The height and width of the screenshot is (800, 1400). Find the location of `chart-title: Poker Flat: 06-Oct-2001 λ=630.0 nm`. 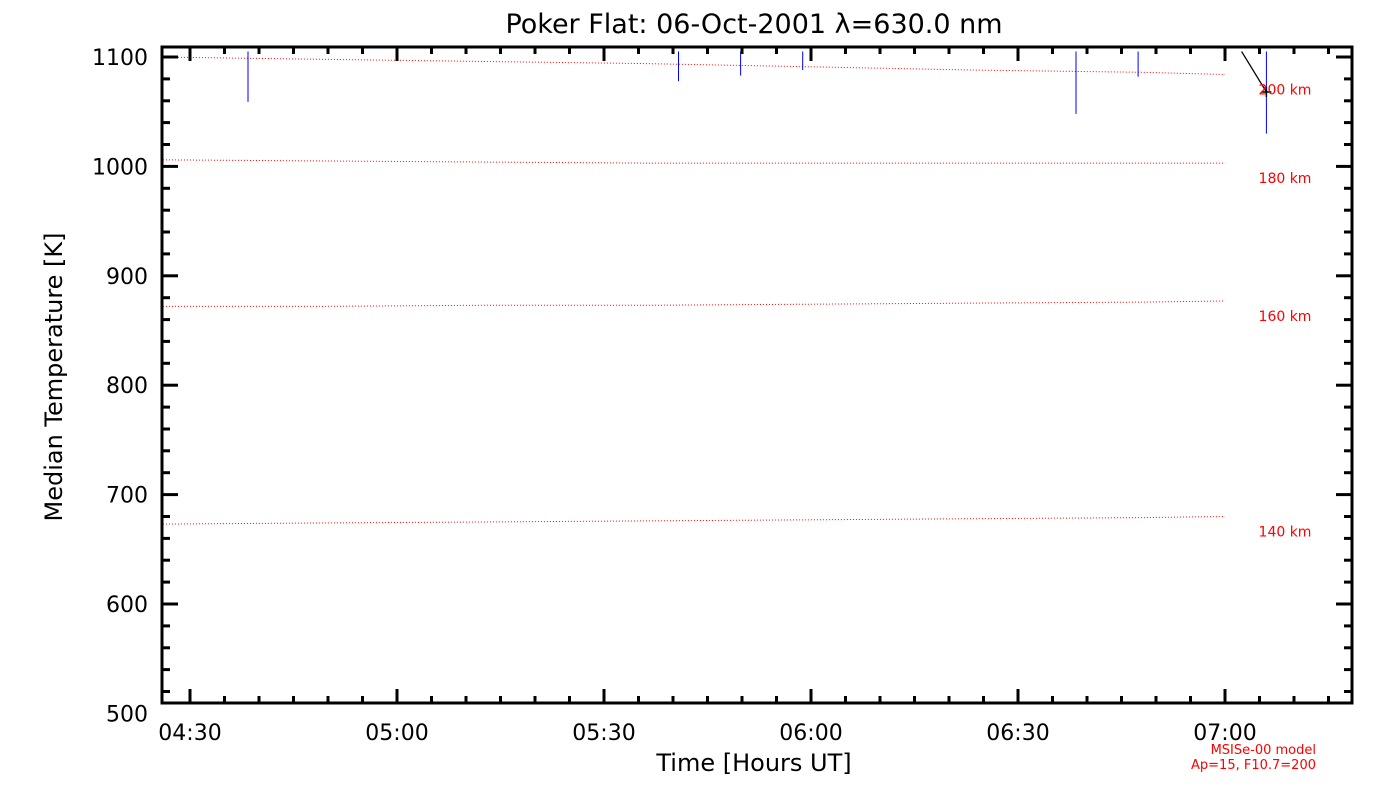

chart-title: Poker Flat: 06-Oct-2001 λ=630.0 nm is located at coordinates (753, 24).